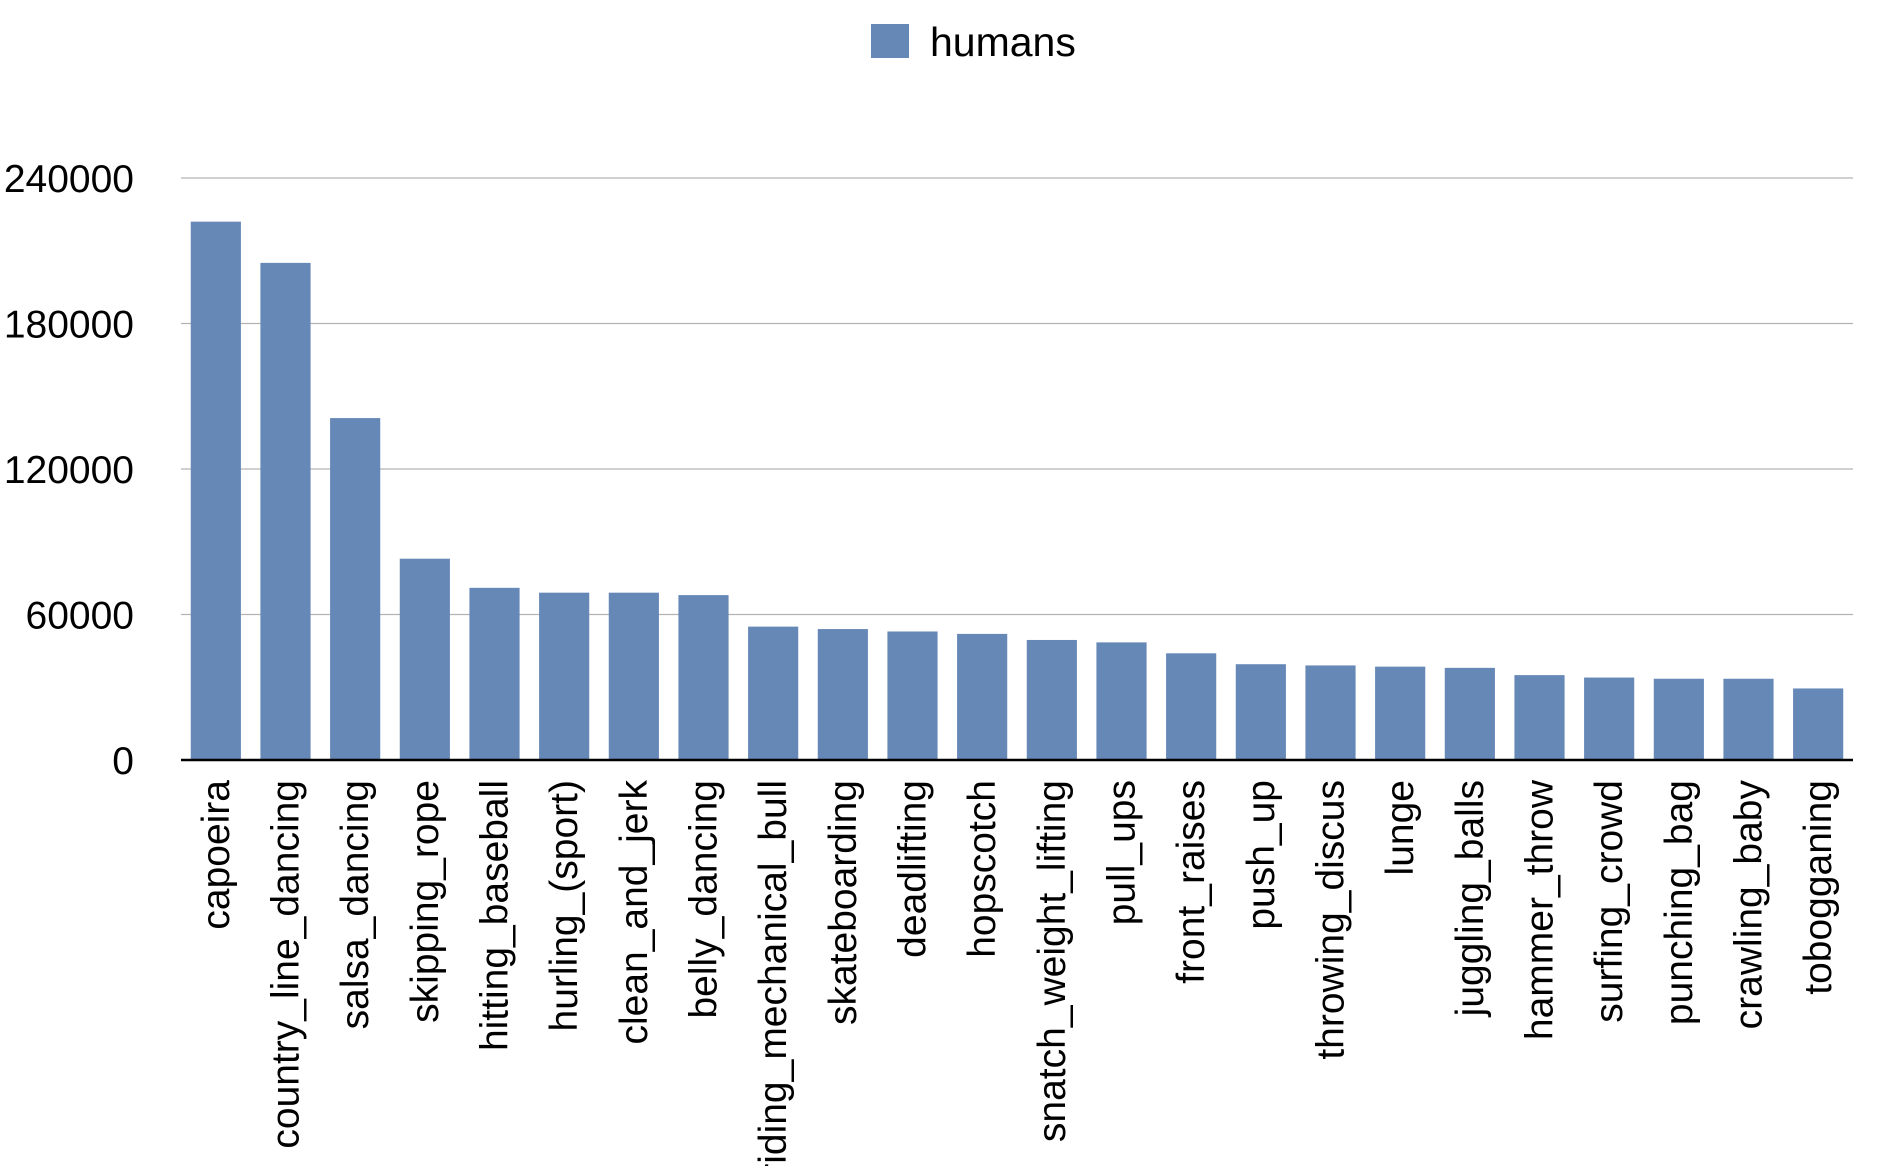 The image size is (1890, 1166). What do you see at coordinates (913, 869) in the screenshot?
I see `x-tick-label-deadlifting: deadlifting` at bounding box center [913, 869].